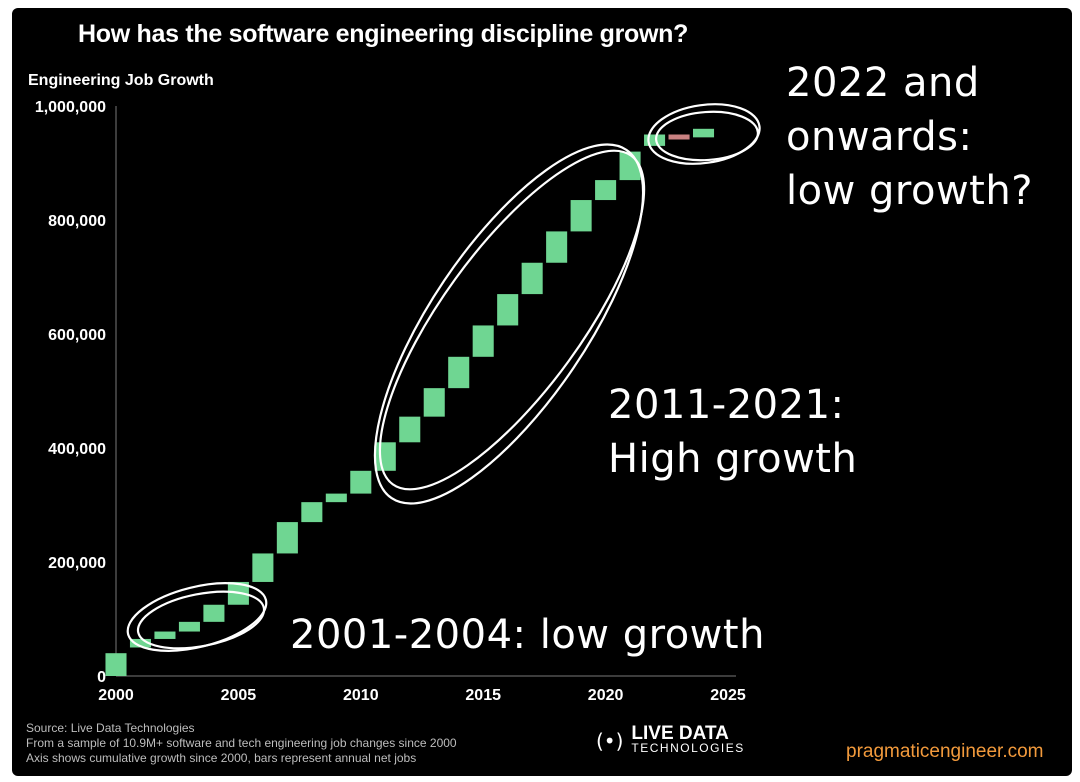  I want to click on bar-2016, so click(508, 310).